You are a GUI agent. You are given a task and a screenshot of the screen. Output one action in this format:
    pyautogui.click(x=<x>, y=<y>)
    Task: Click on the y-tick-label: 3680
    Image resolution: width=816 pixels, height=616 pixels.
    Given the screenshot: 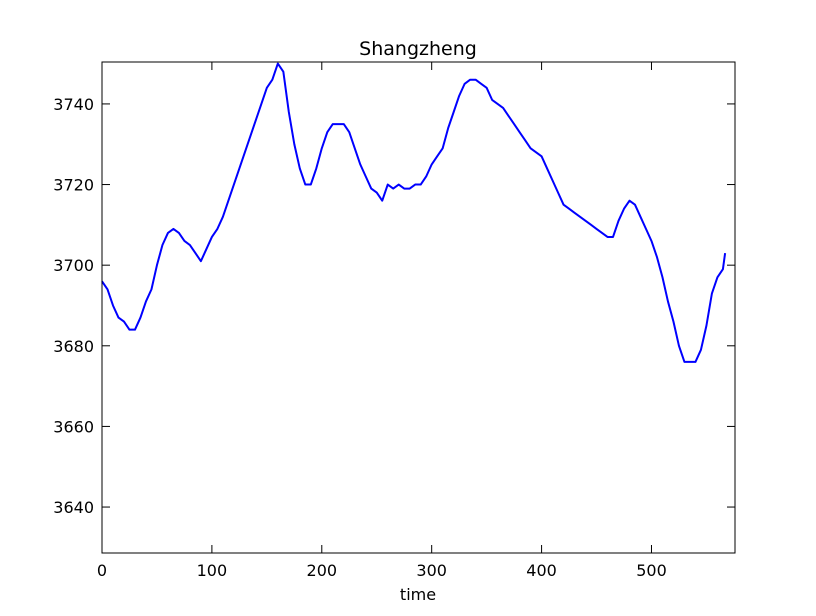 What is the action you would take?
    pyautogui.click(x=73, y=346)
    